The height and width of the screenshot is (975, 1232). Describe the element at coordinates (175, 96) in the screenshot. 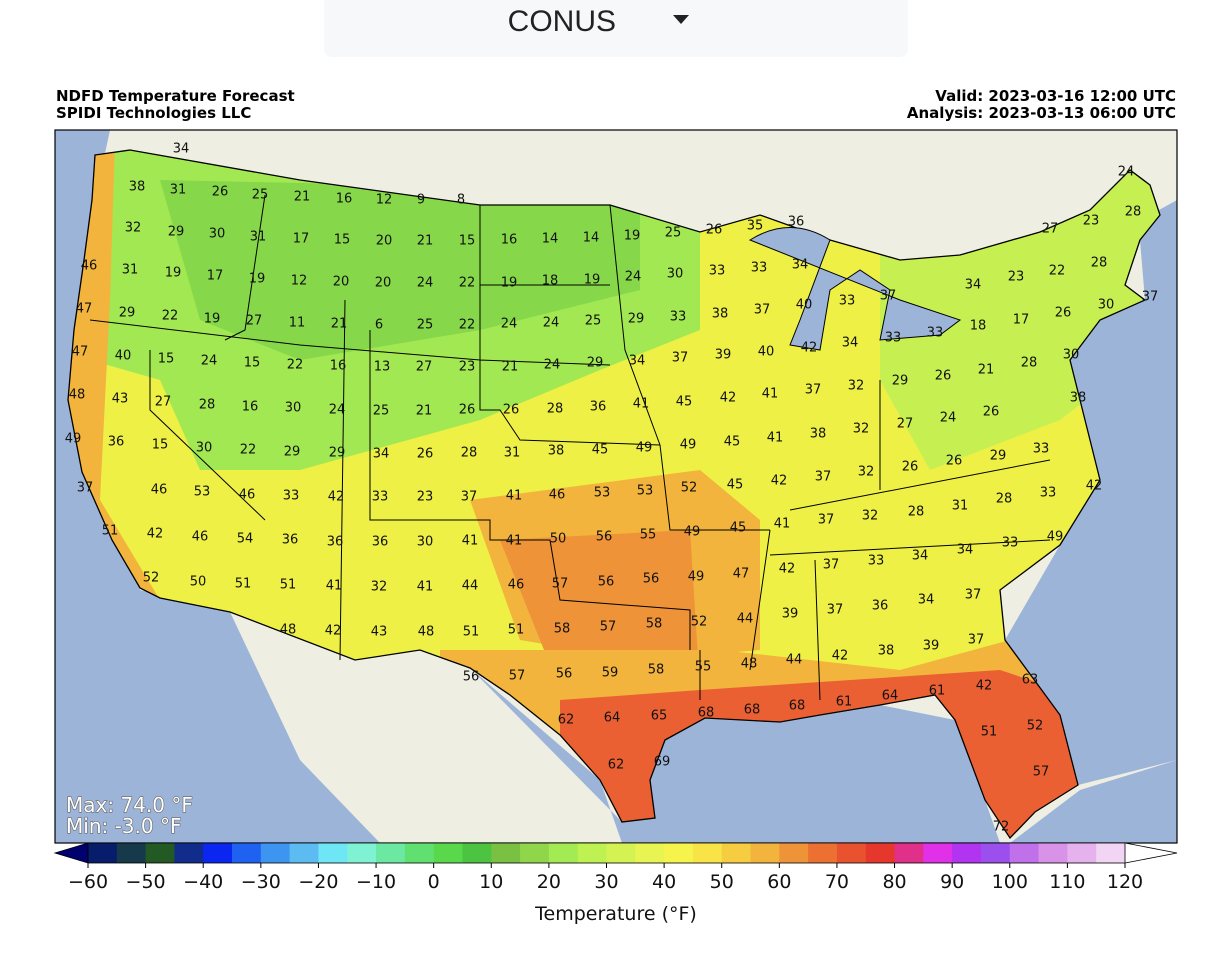

I see `map-title: NDFD Temperature Forecast` at that location.